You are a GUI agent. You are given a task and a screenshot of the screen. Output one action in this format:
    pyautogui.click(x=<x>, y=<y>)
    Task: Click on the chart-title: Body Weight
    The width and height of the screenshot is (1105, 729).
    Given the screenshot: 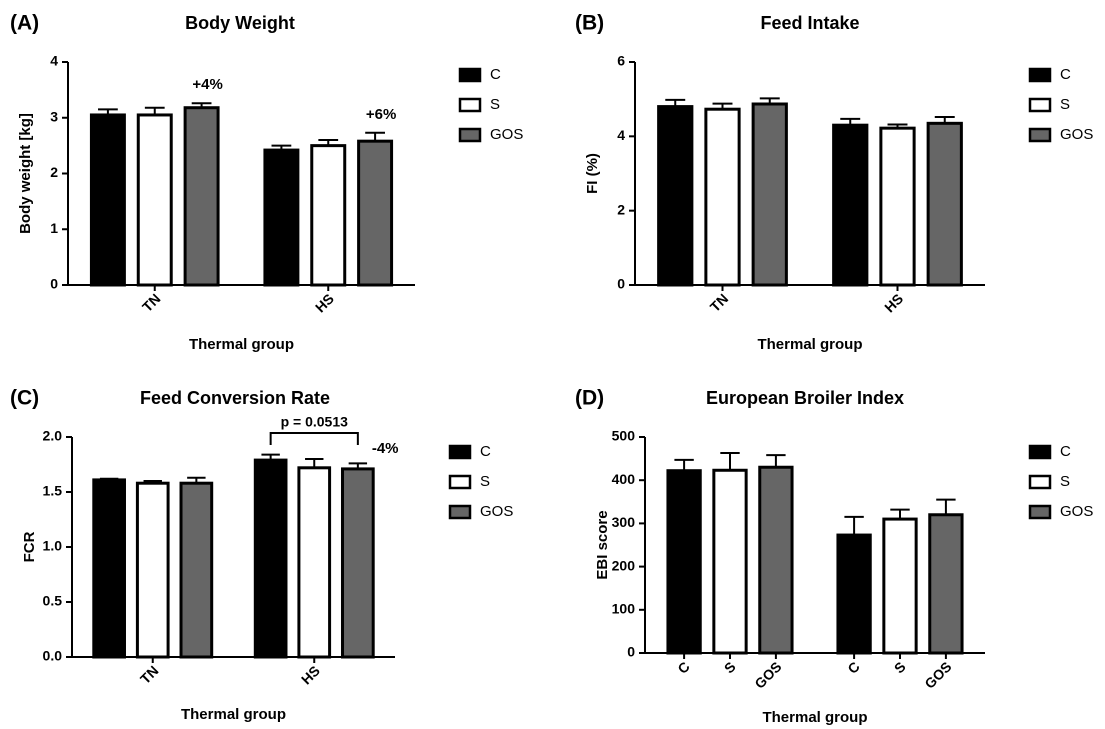 What is the action you would take?
    pyautogui.click(x=240, y=23)
    